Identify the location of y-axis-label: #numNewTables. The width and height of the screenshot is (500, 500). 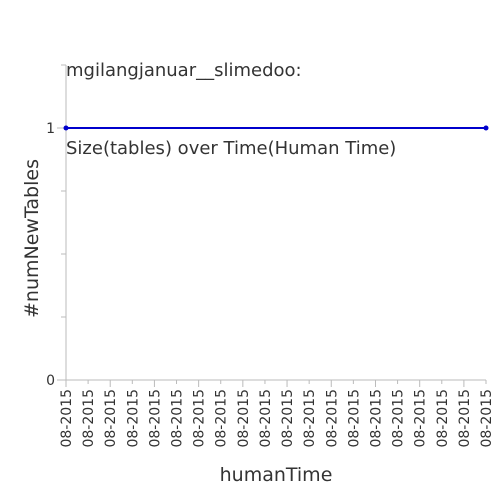
(32, 238).